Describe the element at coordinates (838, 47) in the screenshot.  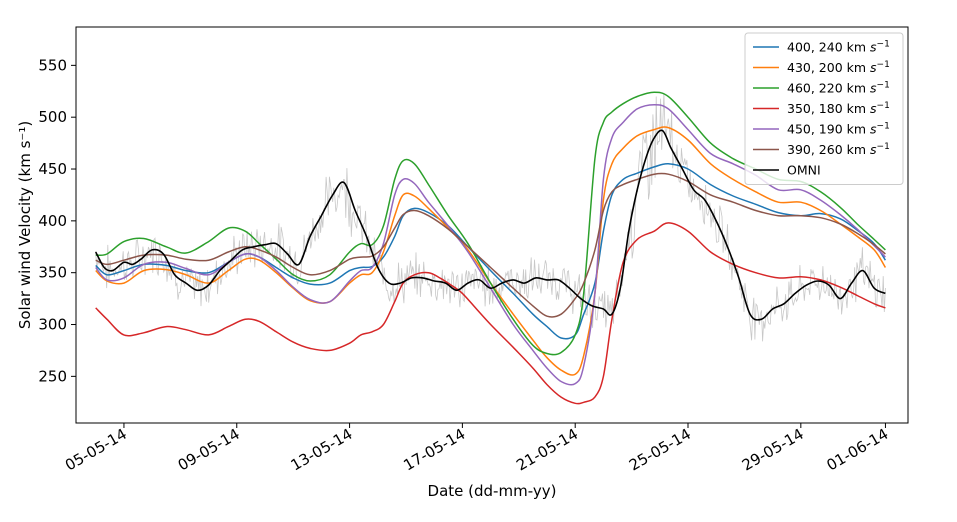
I see `legend-label: 400, 240 km s−1` at that location.